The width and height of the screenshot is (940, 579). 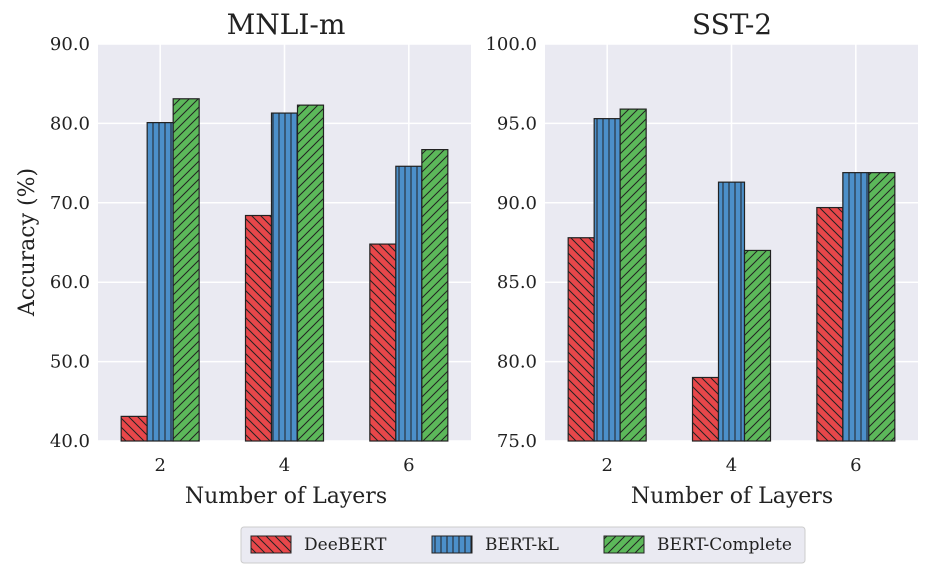 I want to click on legend-swatch-deebert, so click(x=271, y=544).